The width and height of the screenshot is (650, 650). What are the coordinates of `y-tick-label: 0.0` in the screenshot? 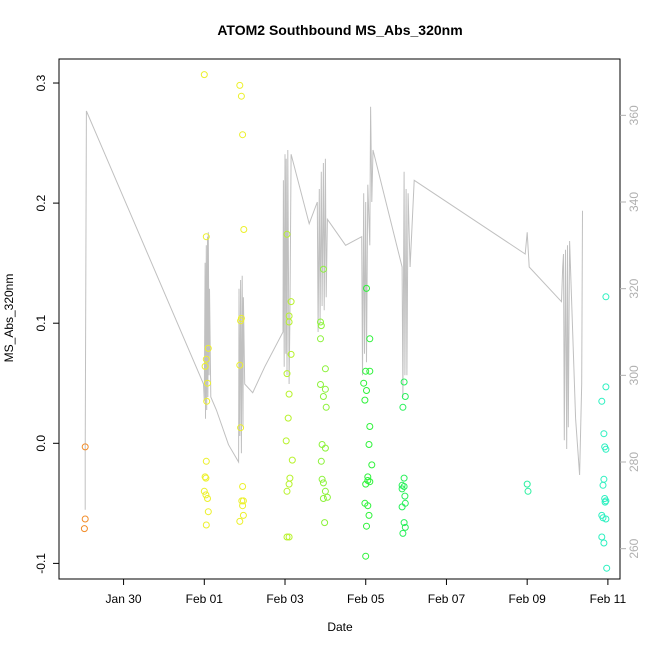 It's located at (41, 443).